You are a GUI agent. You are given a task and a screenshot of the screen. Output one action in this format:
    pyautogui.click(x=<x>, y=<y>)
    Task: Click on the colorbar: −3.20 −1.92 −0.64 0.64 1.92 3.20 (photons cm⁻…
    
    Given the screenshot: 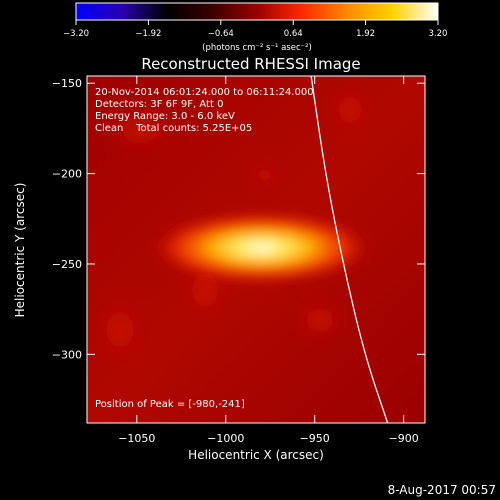 What is the action you would take?
    pyautogui.click(x=255, y=27)
    